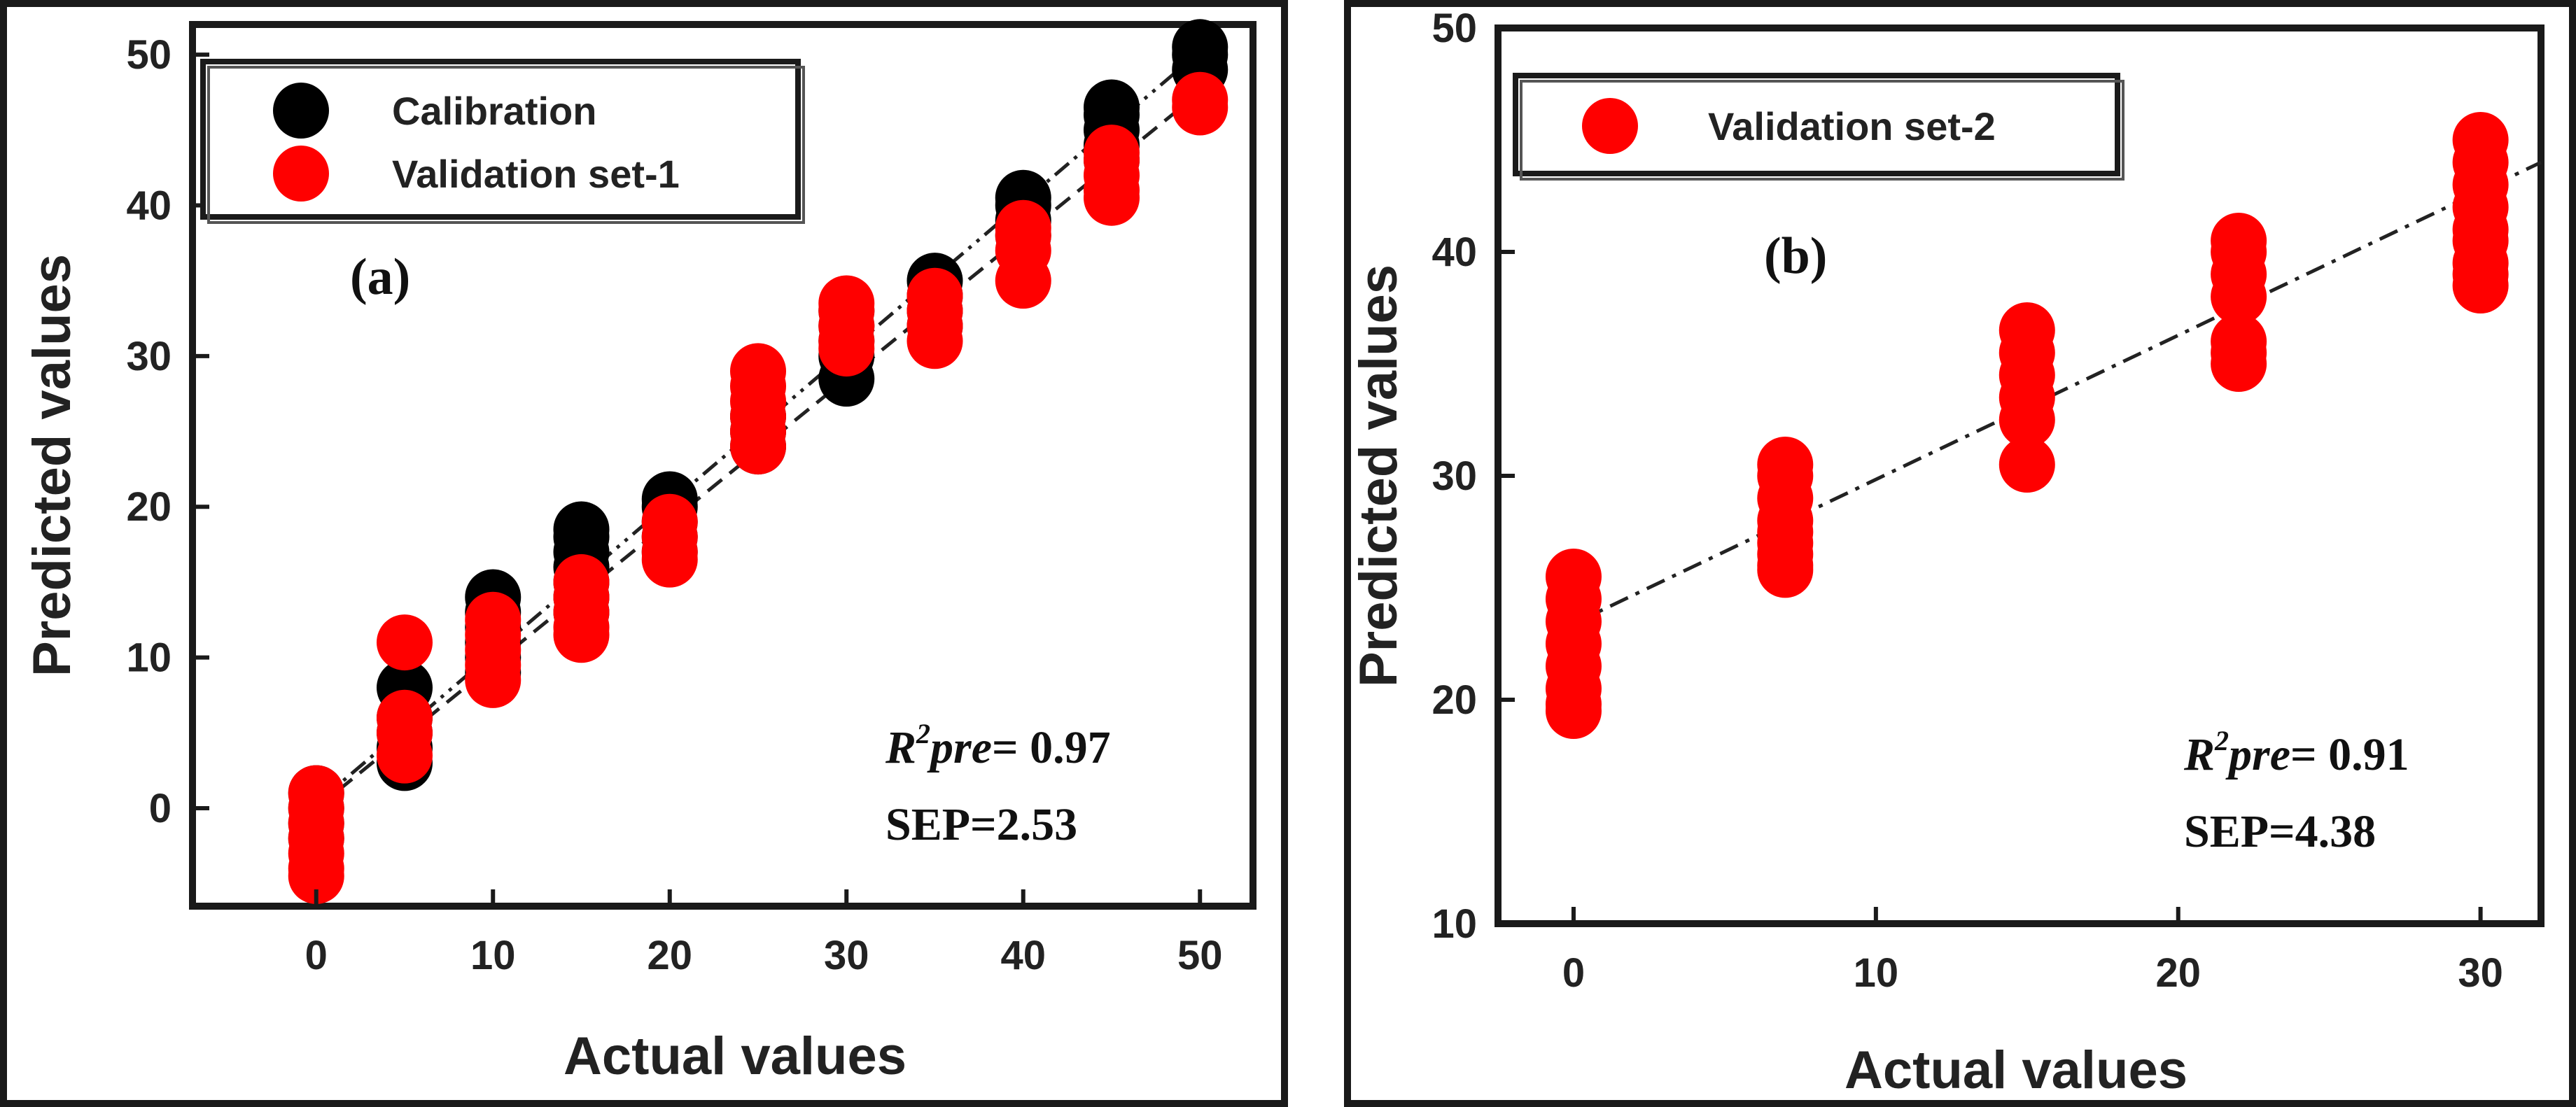 The height and width of the screenshot is (1107, 2576). Describe the element at coordinates (167, 431) in the screenshot. I see `panel-a-y-ticks: 0 10 20 30 40 50` at that location.